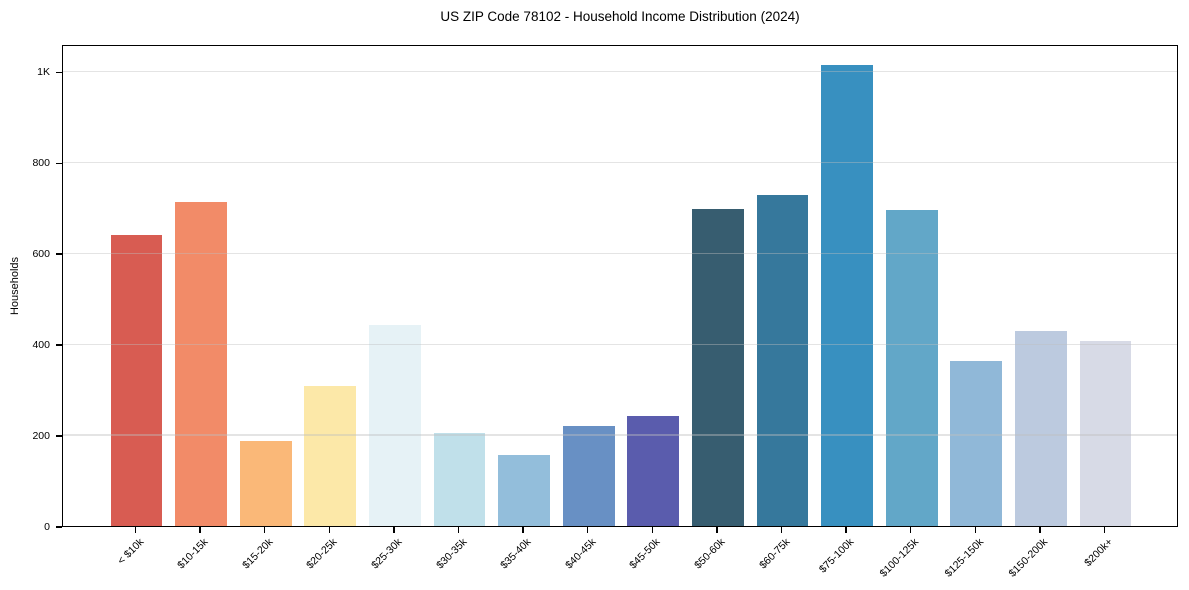  What do you see at coordinates (41, 254) in the screenshot?
I see `y-tick-label: 600` at bounding box center [41, 254].